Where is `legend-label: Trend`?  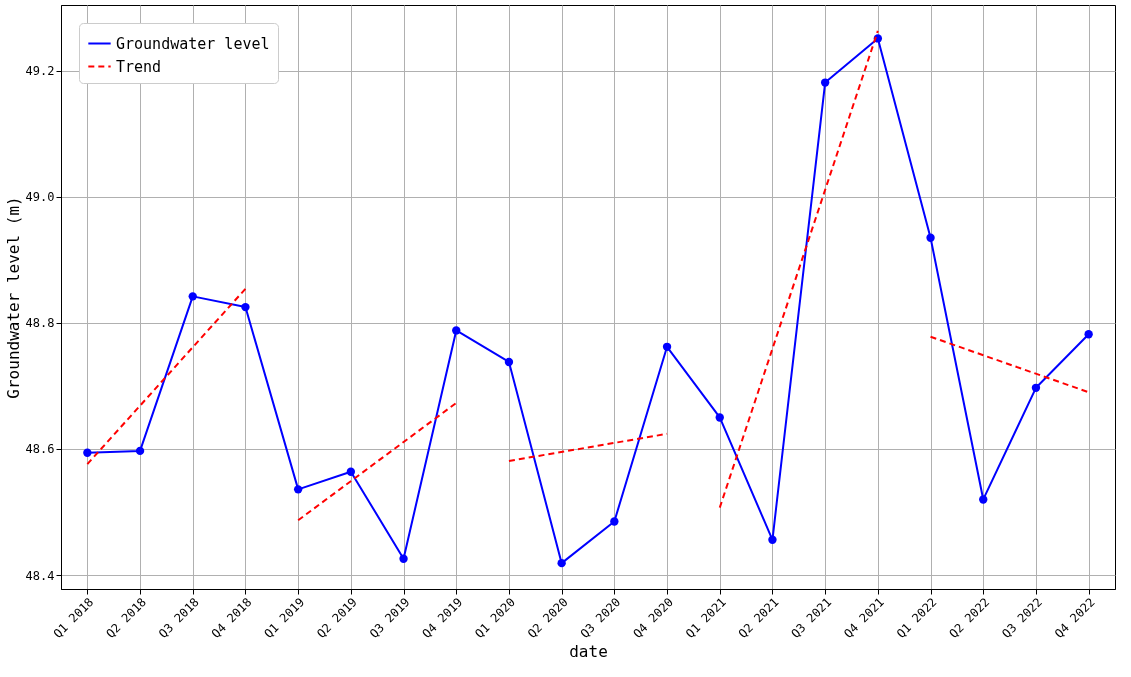
legend-label: Trend is located at coordinates (139, 66).